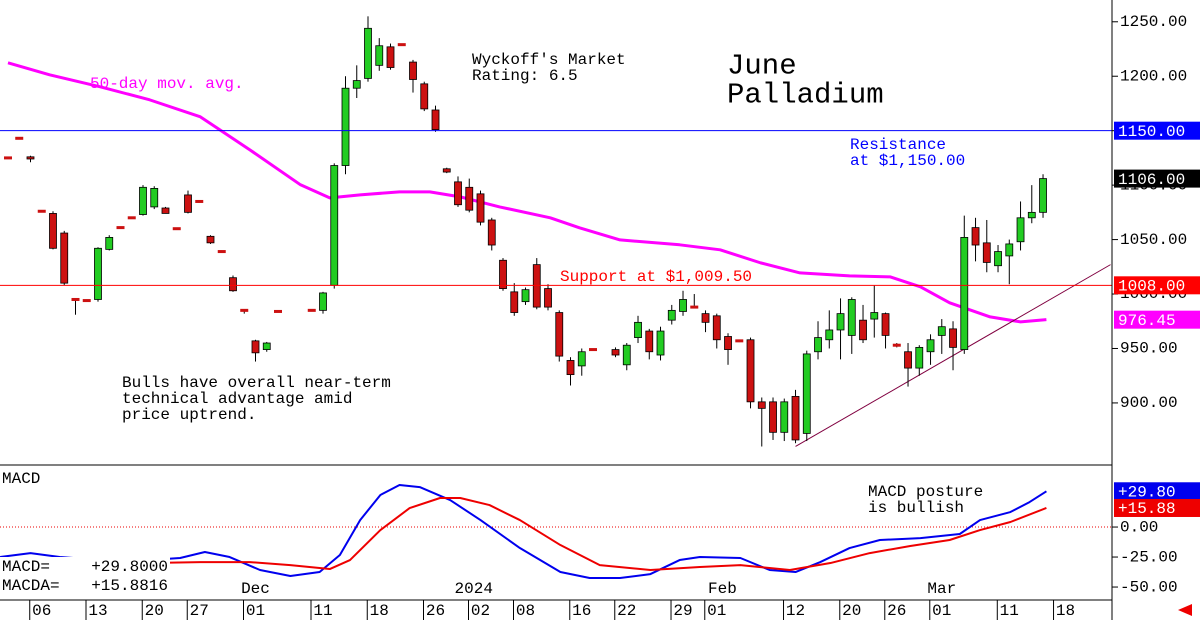 This screenshot has height=620, width=1200. I want to click on x-tick-label: 27, so click(199, 611).